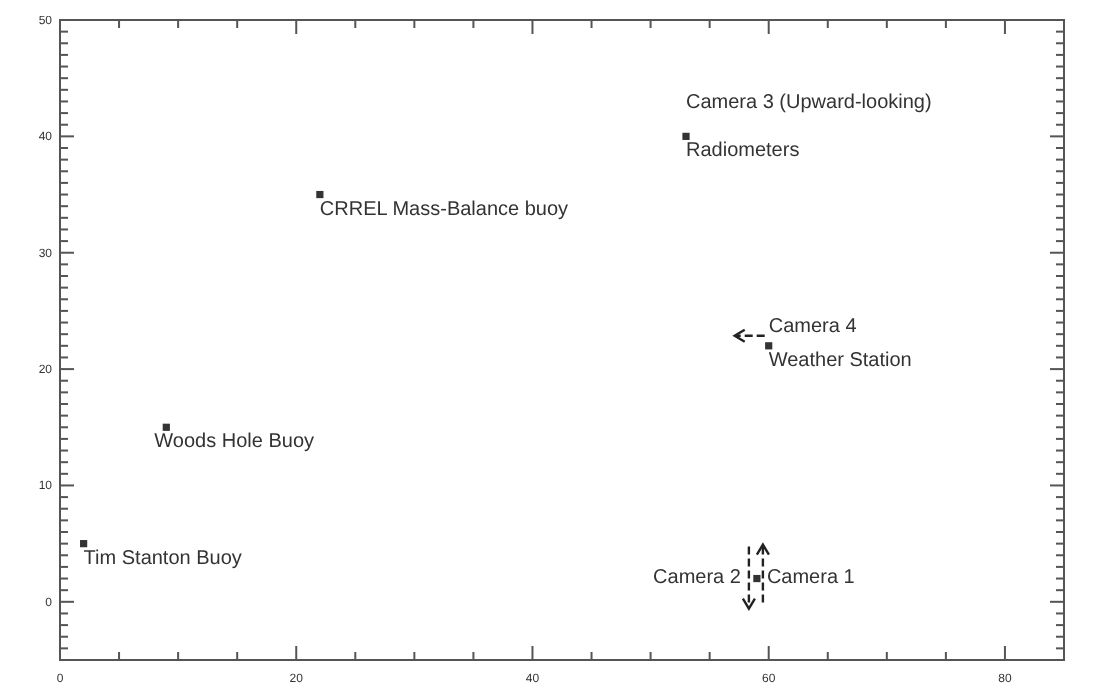 The height and width of the screenshot is (700, 1100). Describe the element at coordinates (840, 360) in the screenshot. I see `annotation: Weather Station` at that location.